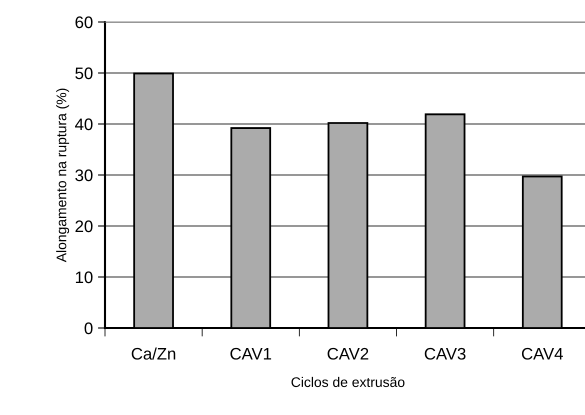 The width and height of the screenshot is (585, 415). I want to click on x-tick-label: CAV3, so click(445, 354).